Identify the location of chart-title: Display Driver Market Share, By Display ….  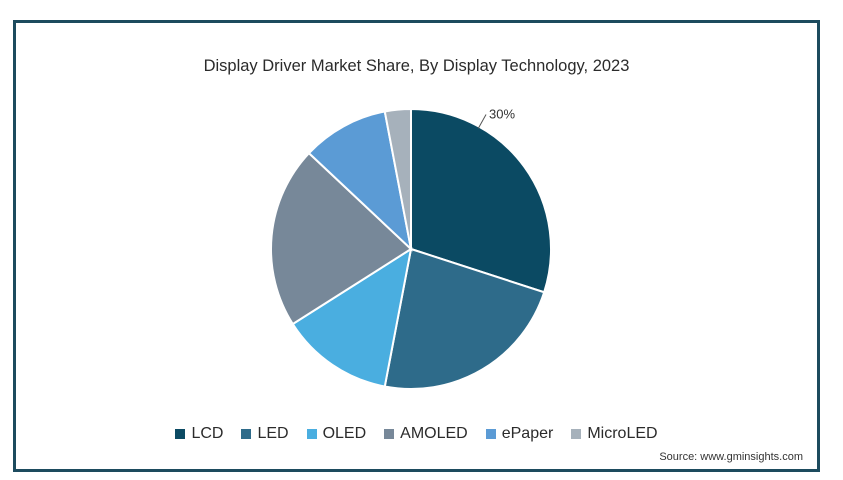
(416, 66).